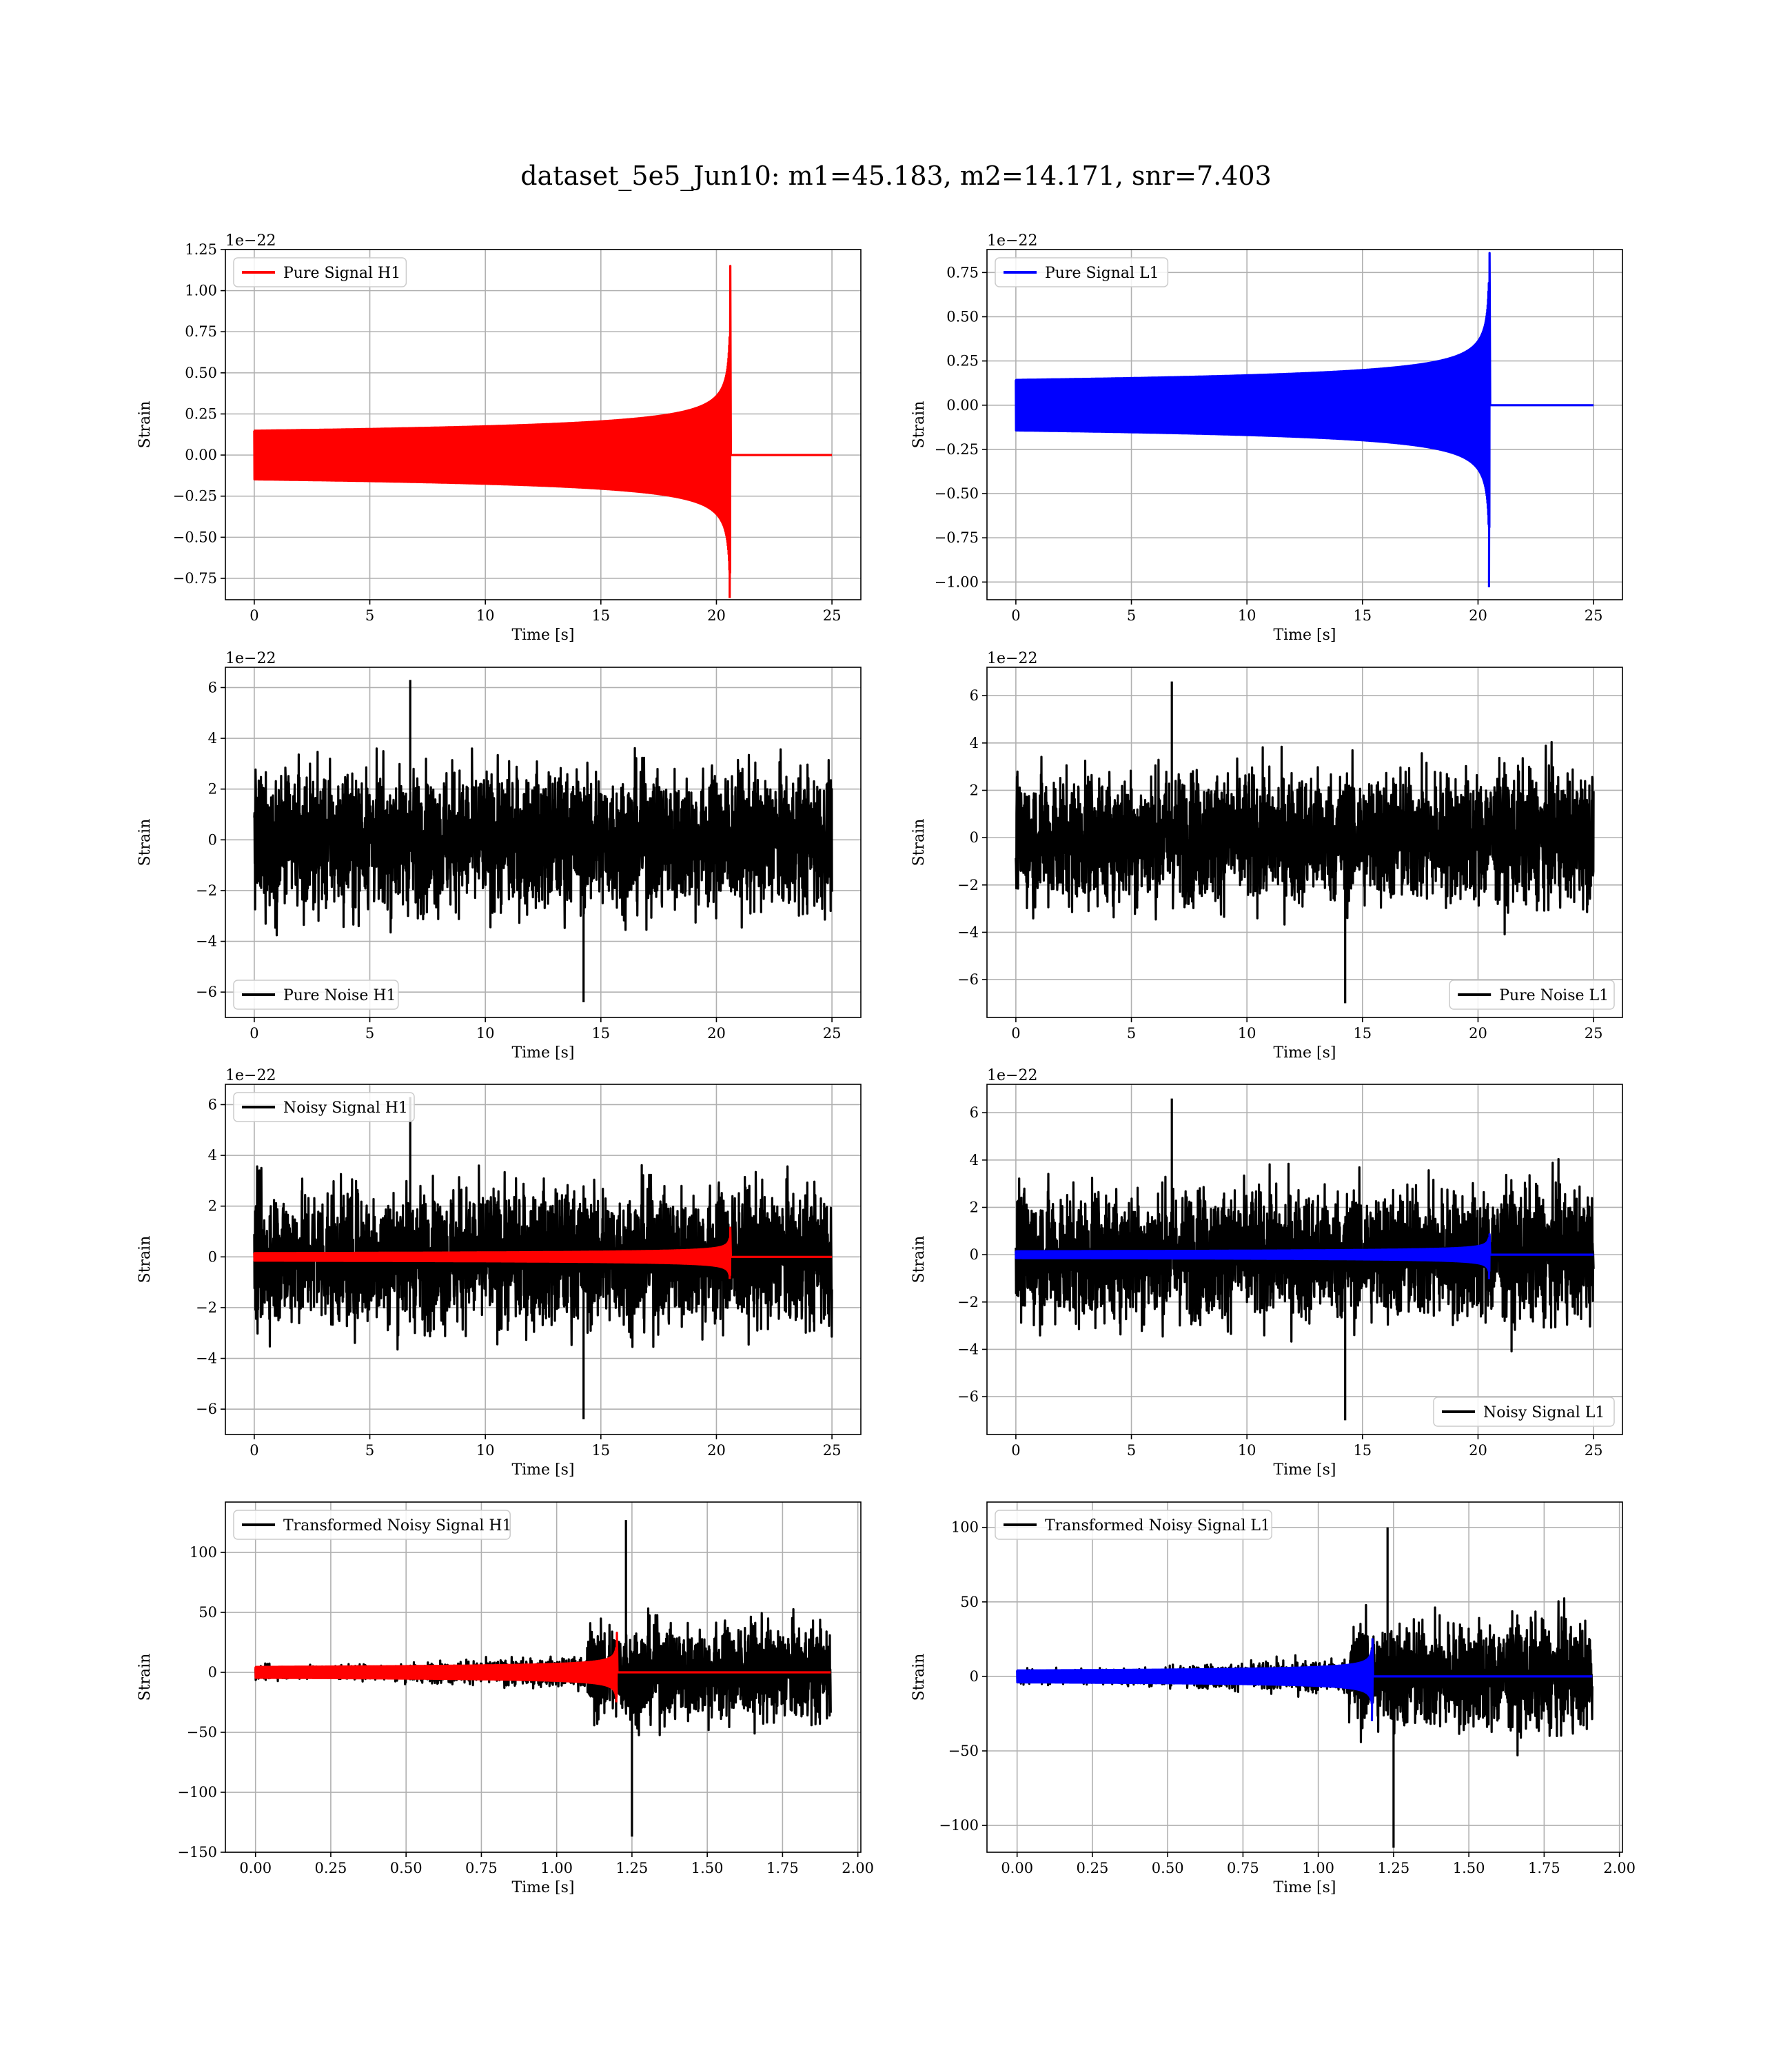  Describe the element at coordinates (398, 1526) in the screenshot. I see `legend-label: Transformed Noisy Signal H1` at that location.